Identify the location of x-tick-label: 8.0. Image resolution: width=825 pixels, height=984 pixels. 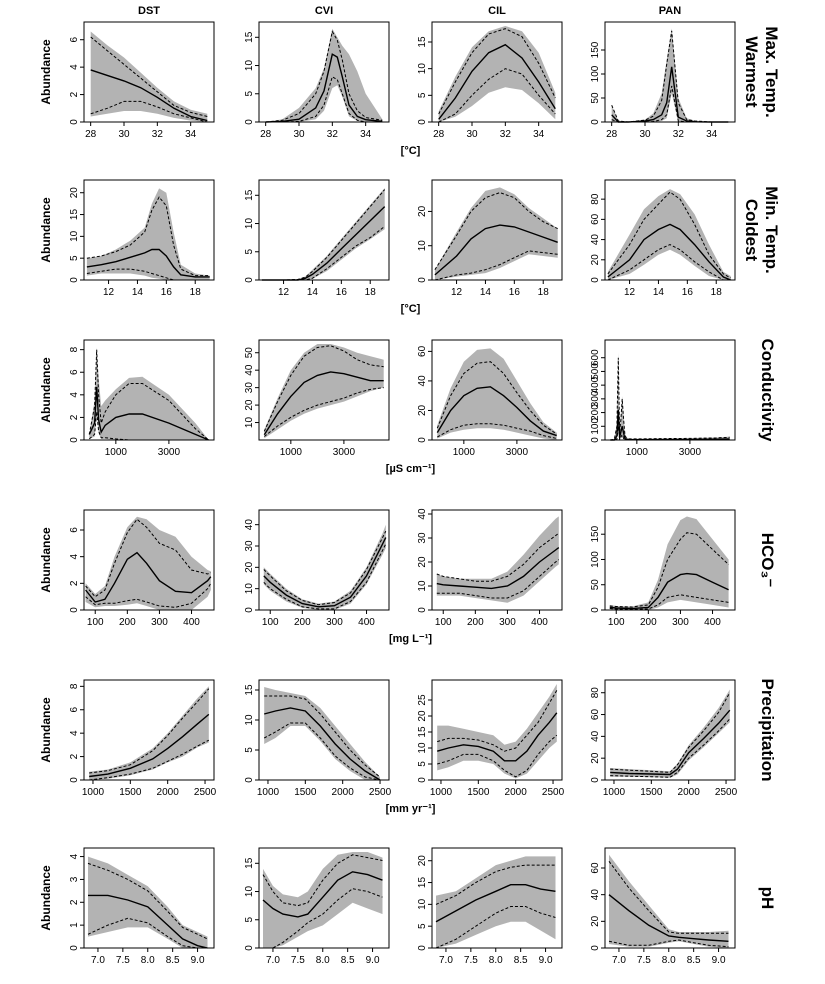
(148, 960).